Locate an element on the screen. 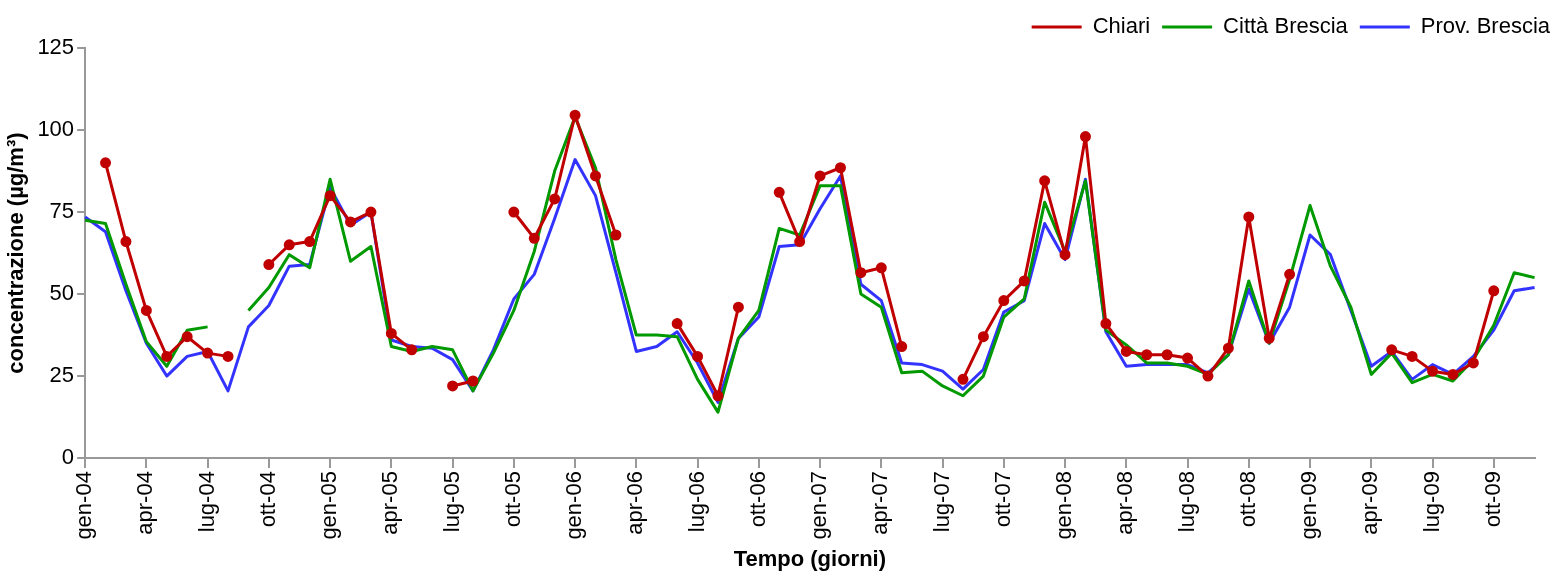 The width and height of the screenshot is (1564, 577). y-tick-label: 75 is located at coordinates (62, 211).